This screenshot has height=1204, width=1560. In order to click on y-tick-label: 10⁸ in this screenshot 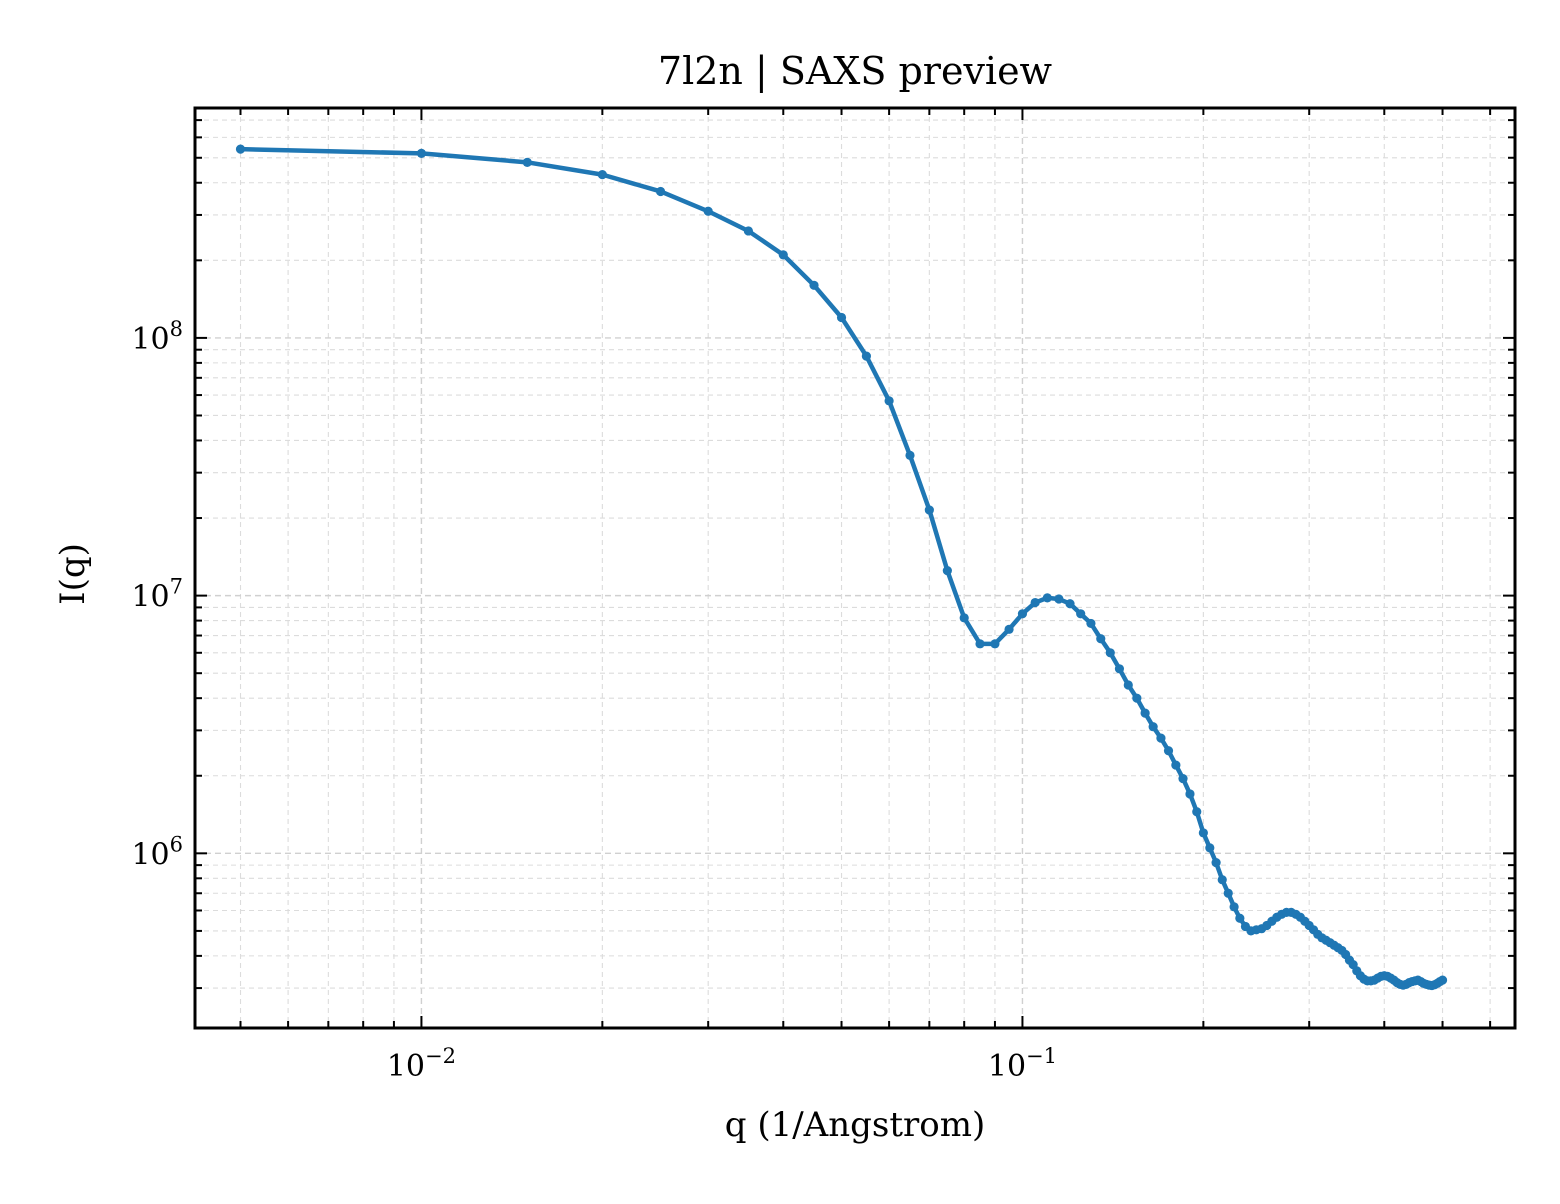, I will do `click(157, 337)`.